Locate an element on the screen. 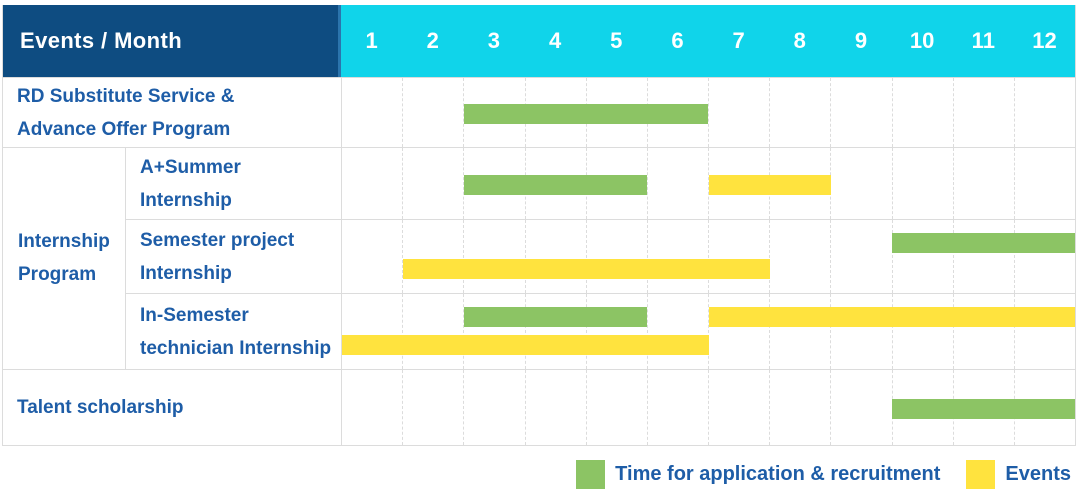 Image resolution: width=1080 pixels, height=494 pixels. month-header-label: 2 is located at coordinates (432, 40).